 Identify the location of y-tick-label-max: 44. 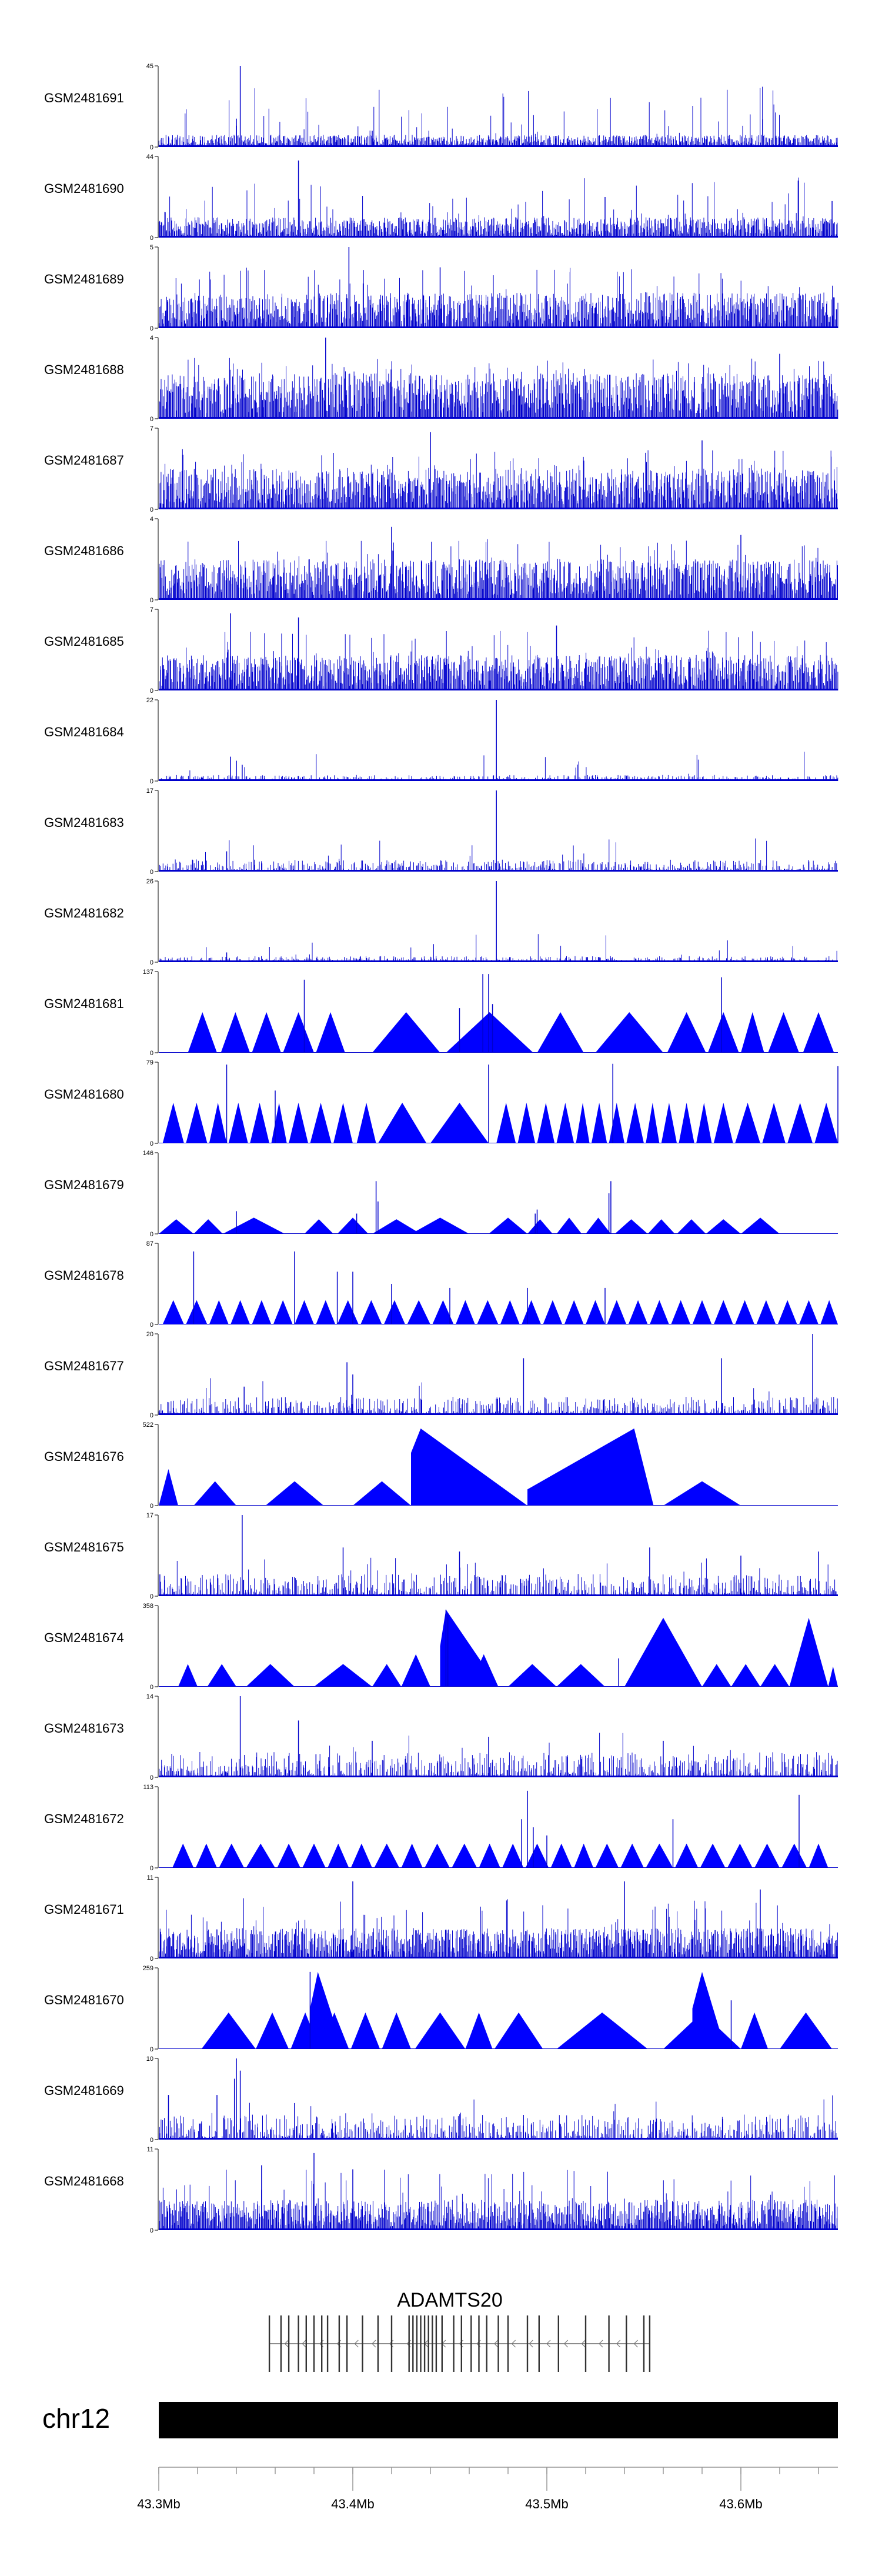
(149, 157).